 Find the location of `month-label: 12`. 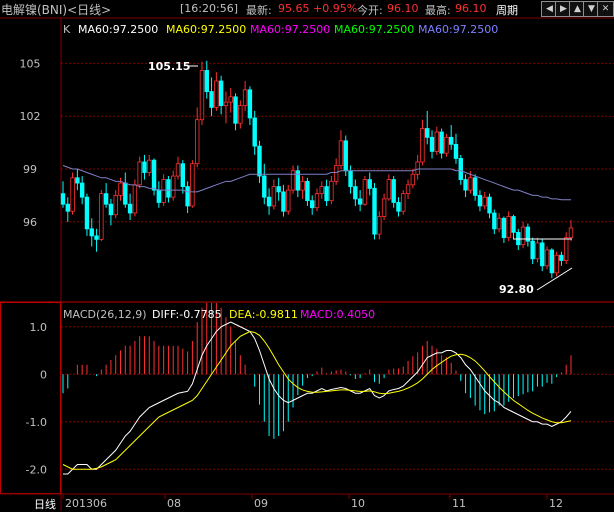

month-label: 12 is located at coordinates (556, 503).